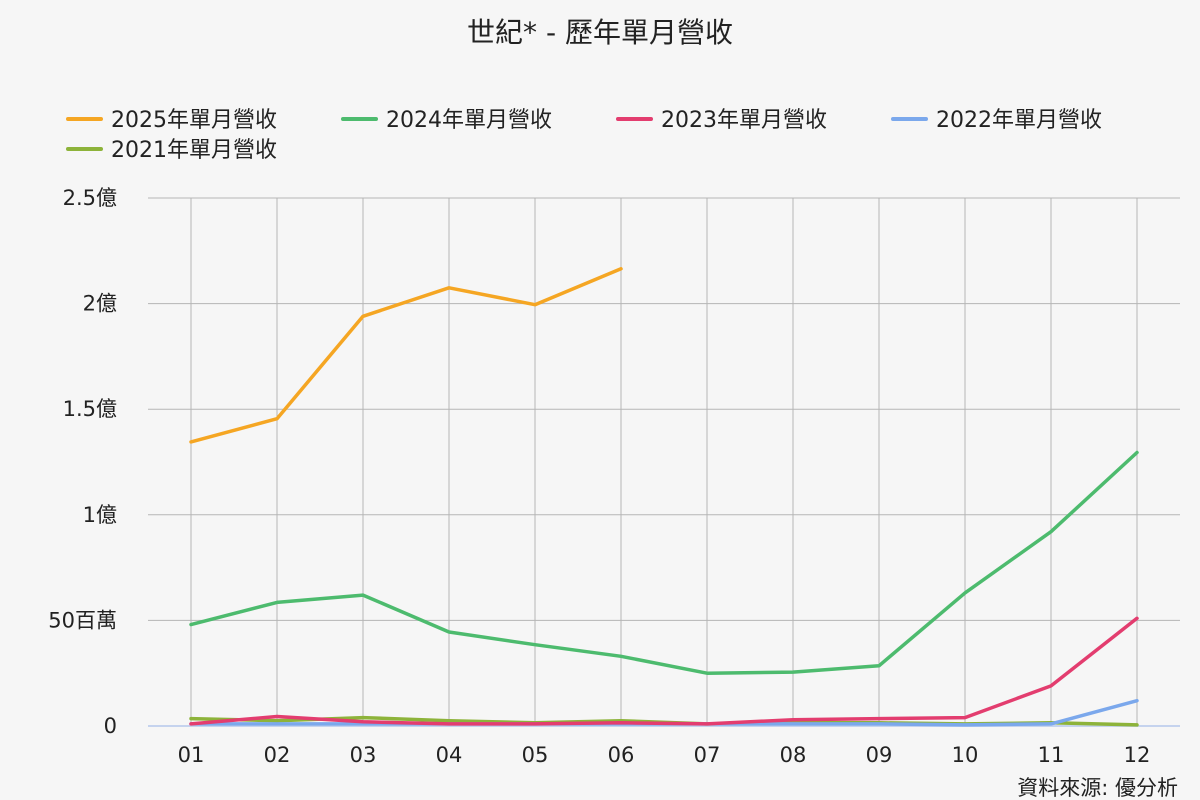 The width and height of the screenshot is (1200, 800). What do you see at coordinates (90, 198) in the screenshot?
I see `y-tick-label: 2.5億` at bounding box center [90, 198].